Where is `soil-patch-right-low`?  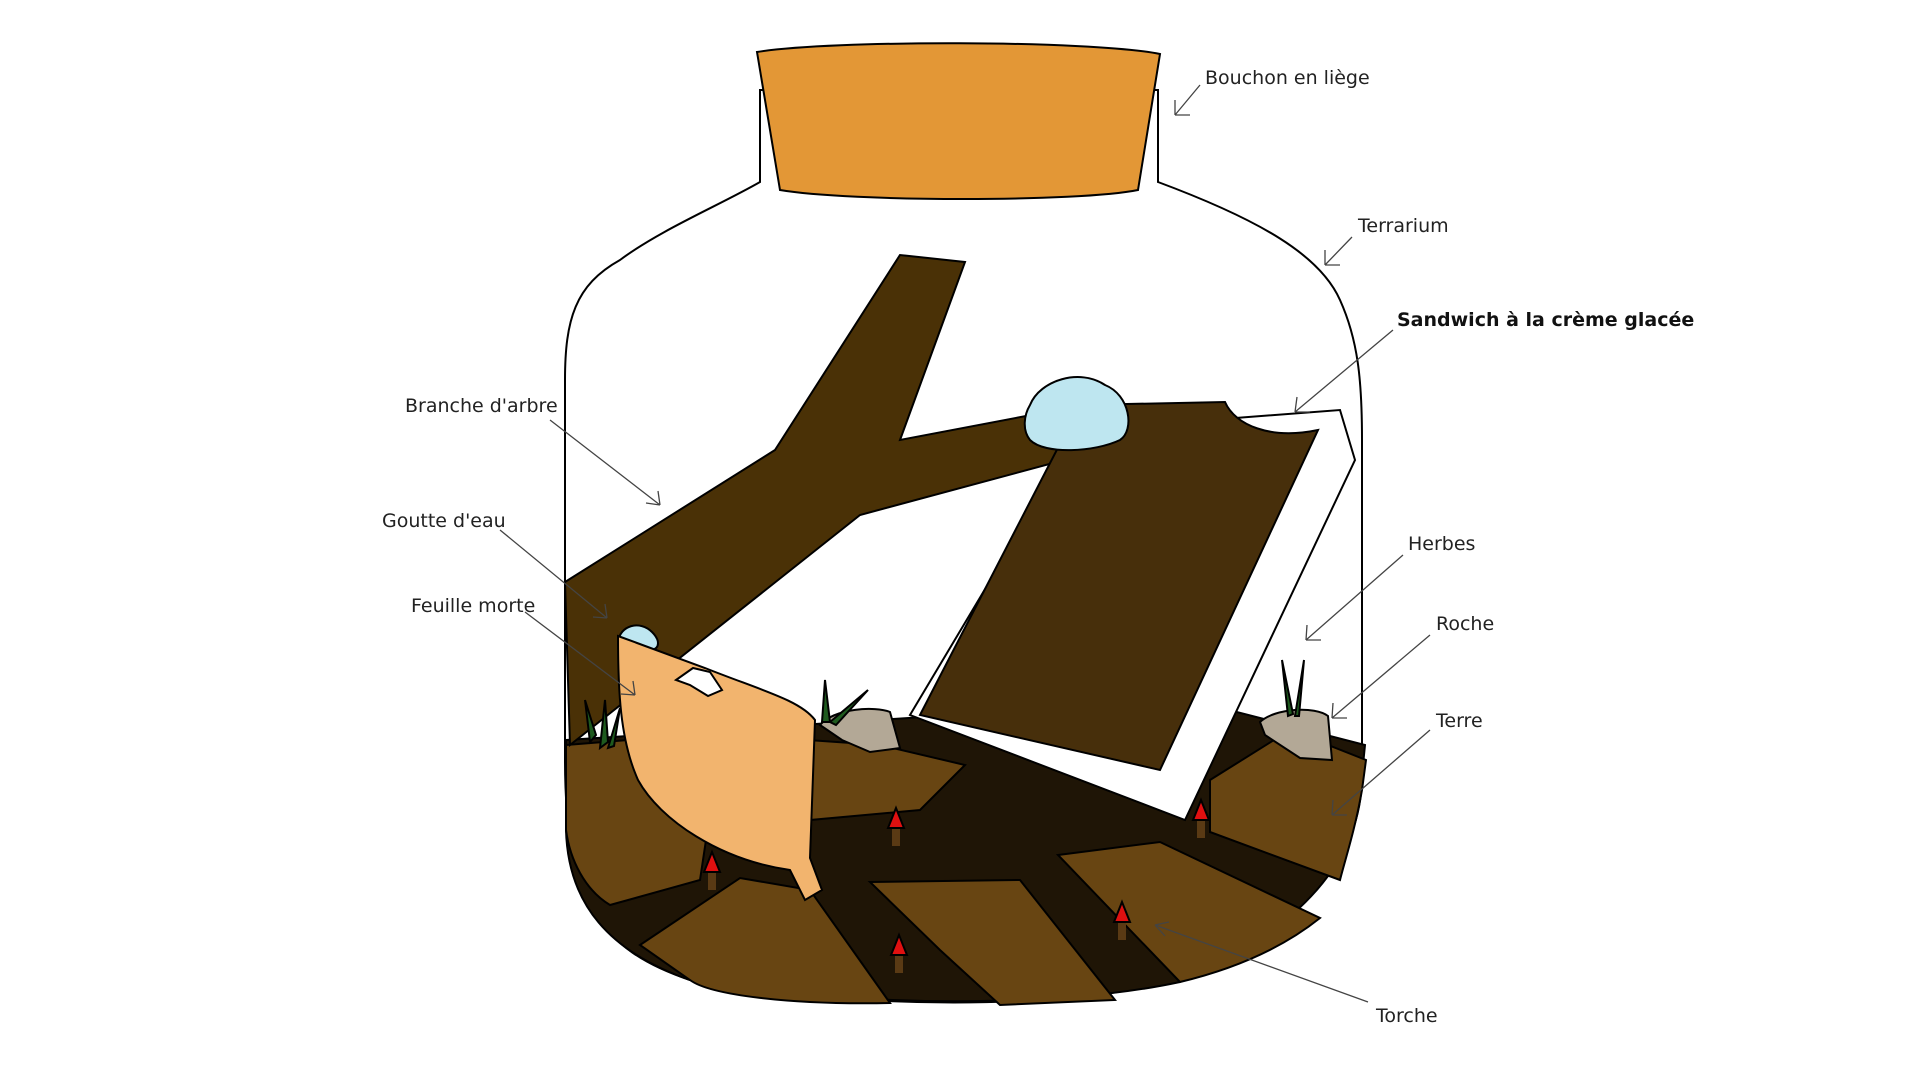 soil-patch-right-low is located at coordinates (1188, 912).